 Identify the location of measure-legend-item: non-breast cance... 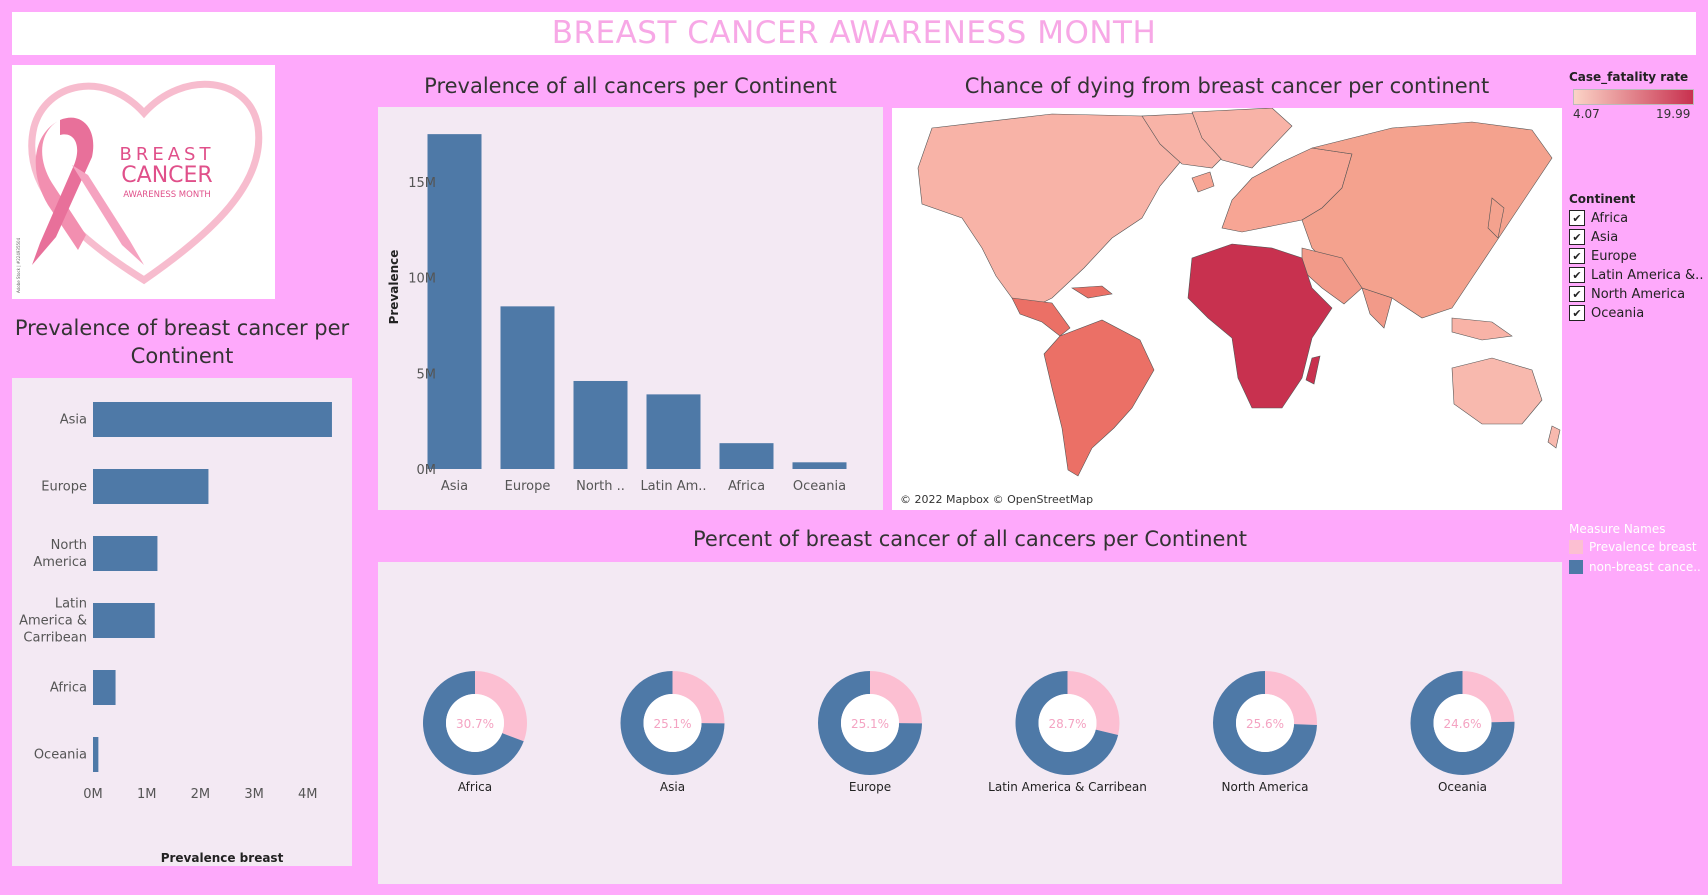
(1635, 567).